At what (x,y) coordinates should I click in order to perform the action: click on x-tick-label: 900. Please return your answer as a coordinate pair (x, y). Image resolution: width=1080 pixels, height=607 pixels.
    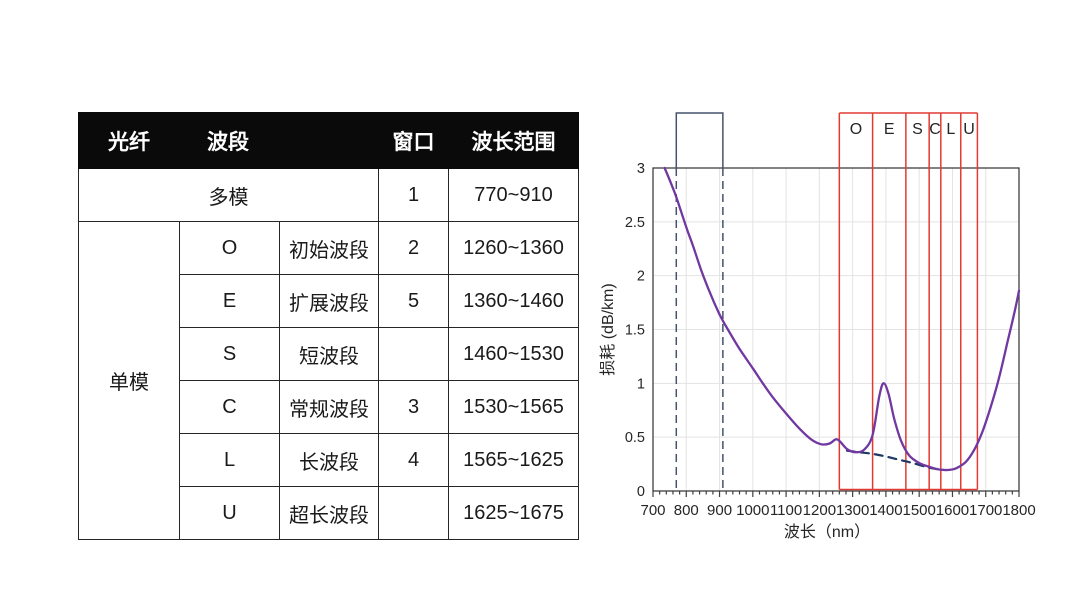
    Looking at the image, I should click on (719, 510).